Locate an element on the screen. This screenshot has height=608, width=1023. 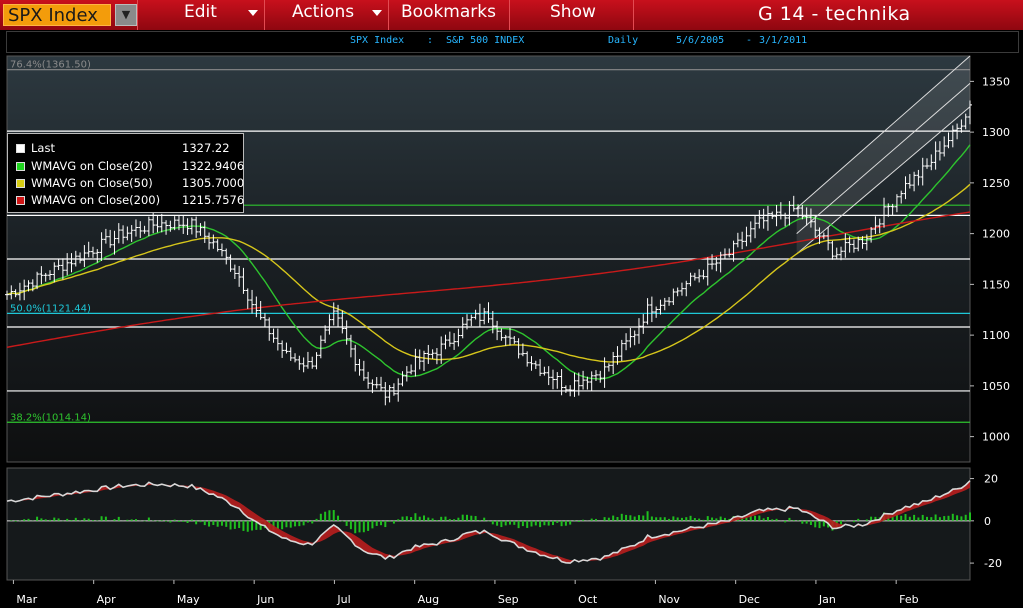
ticker-field: SPX Index is located at coordinates (57, 15).